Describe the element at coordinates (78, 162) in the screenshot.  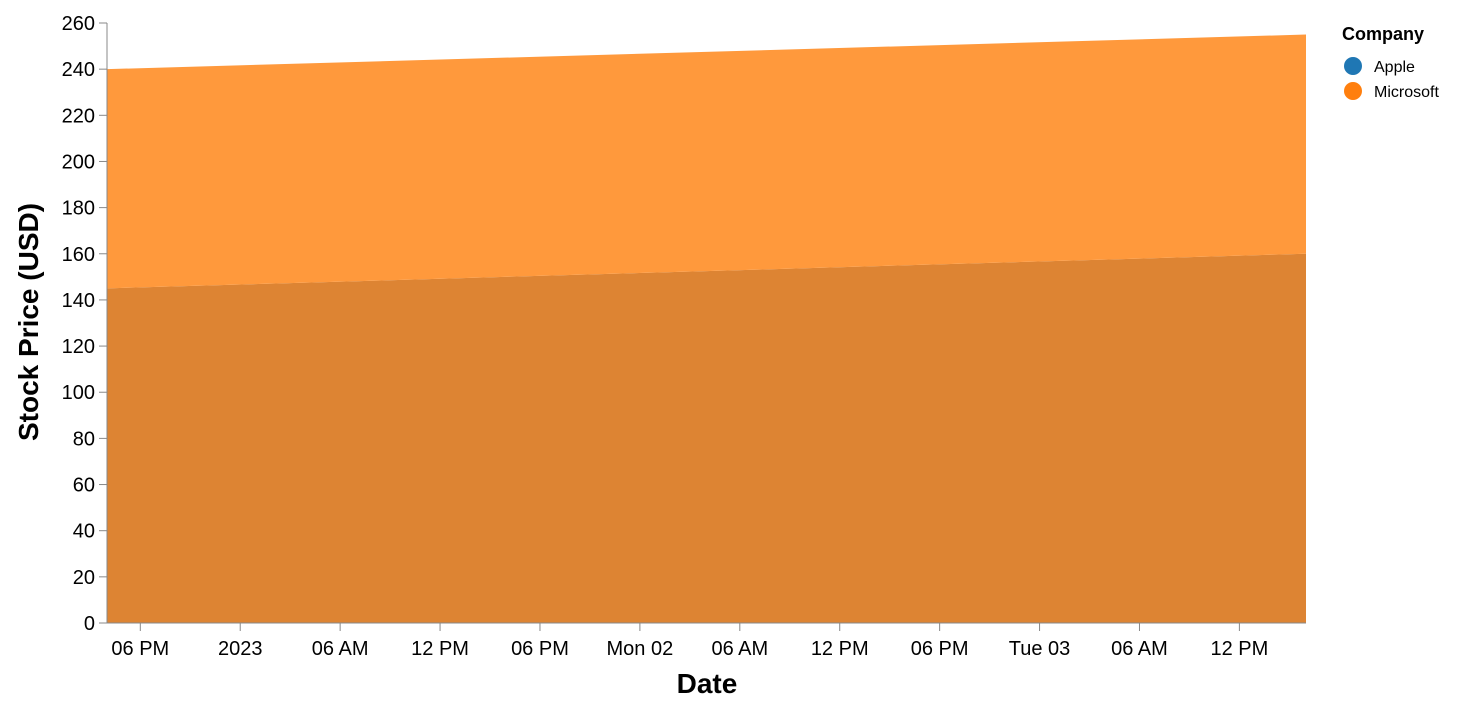
I see `y-tick-label: 200` at that location.